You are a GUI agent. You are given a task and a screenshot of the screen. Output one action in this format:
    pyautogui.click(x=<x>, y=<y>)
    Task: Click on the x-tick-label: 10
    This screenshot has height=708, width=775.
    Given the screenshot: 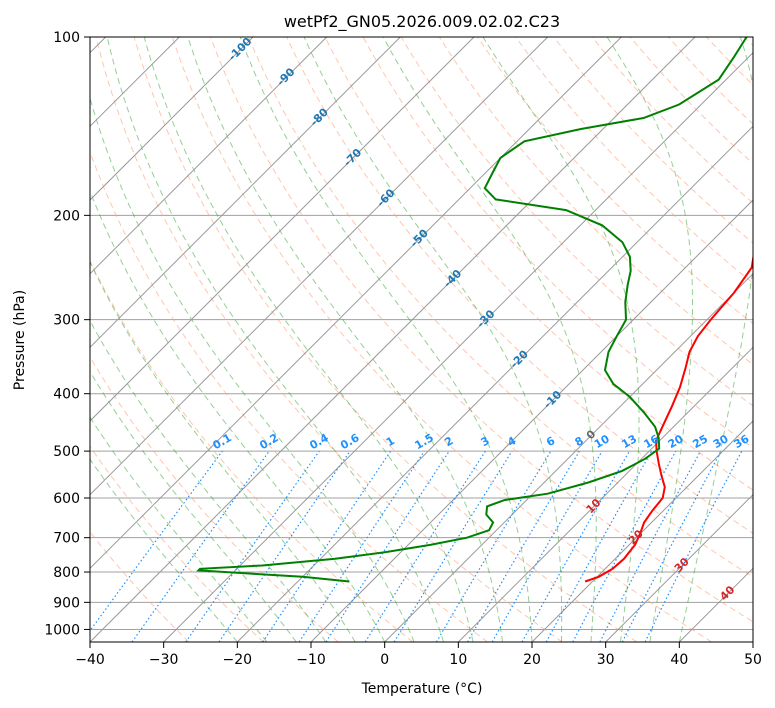 What is the action you would take?
    pyautogui.click(x=458, y=660)
    